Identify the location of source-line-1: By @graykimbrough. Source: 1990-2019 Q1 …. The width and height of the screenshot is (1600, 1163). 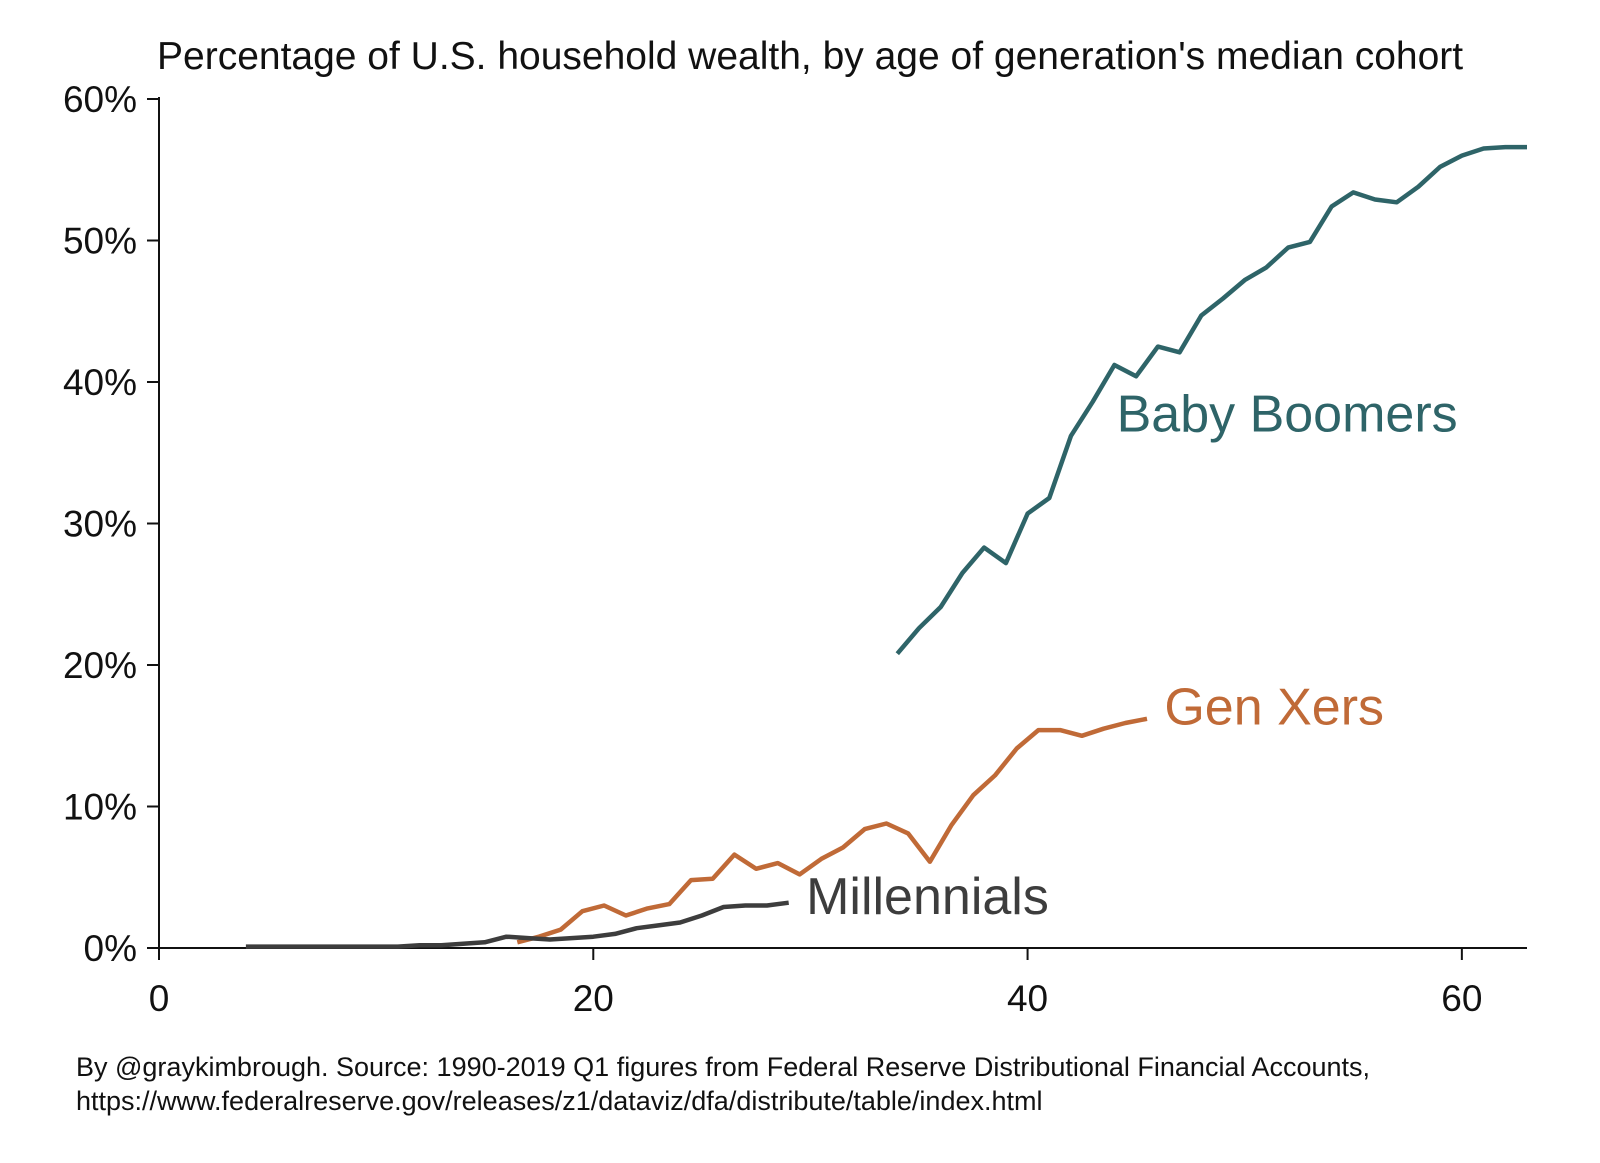
(723, 1067).